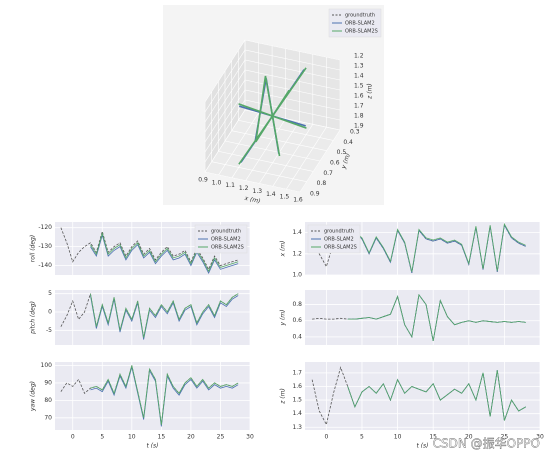 The width and height of the screenshot is (550, 462). Describe the element at coordinates (297, 275) in the screenshot. I see `y-tick-label: 1.0` at that location.